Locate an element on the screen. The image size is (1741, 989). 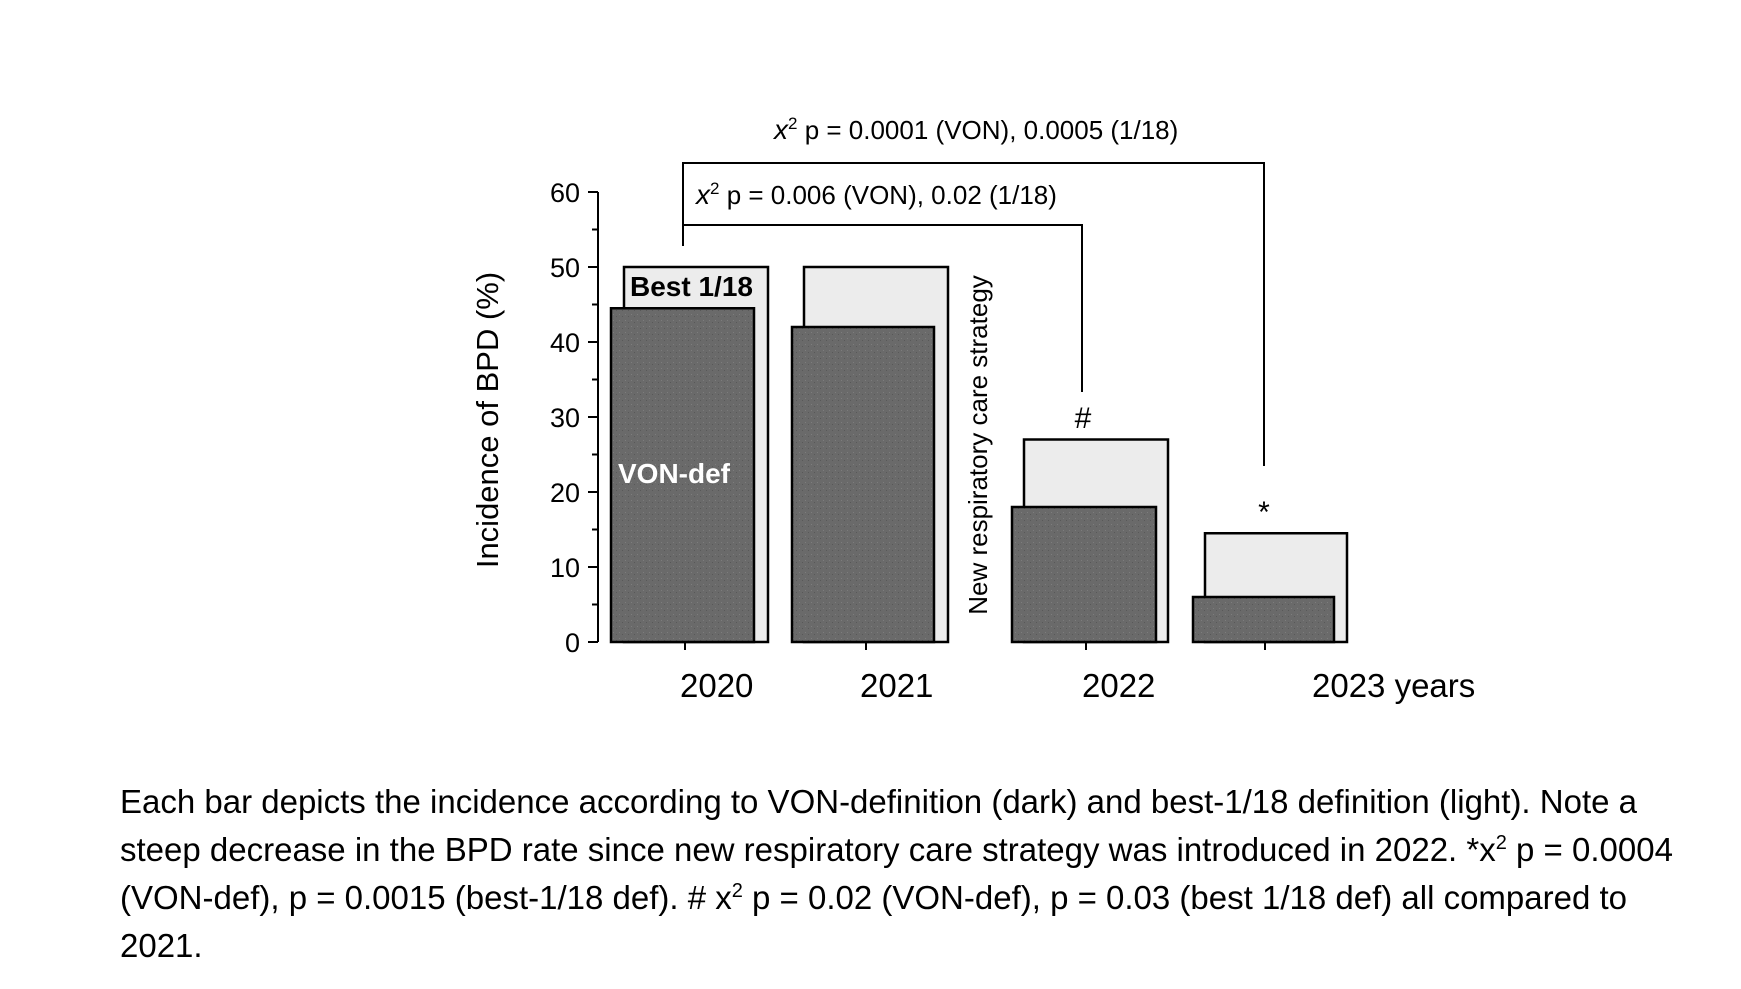
y-tick-label: 60 is located at coordinates (565, 193).